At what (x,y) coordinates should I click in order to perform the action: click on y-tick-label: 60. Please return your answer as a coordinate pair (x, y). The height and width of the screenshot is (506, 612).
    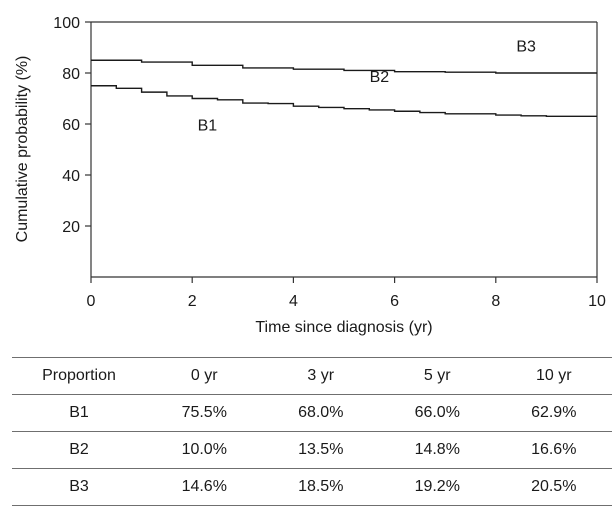
    Looking at the image, I should click on (71, 125).